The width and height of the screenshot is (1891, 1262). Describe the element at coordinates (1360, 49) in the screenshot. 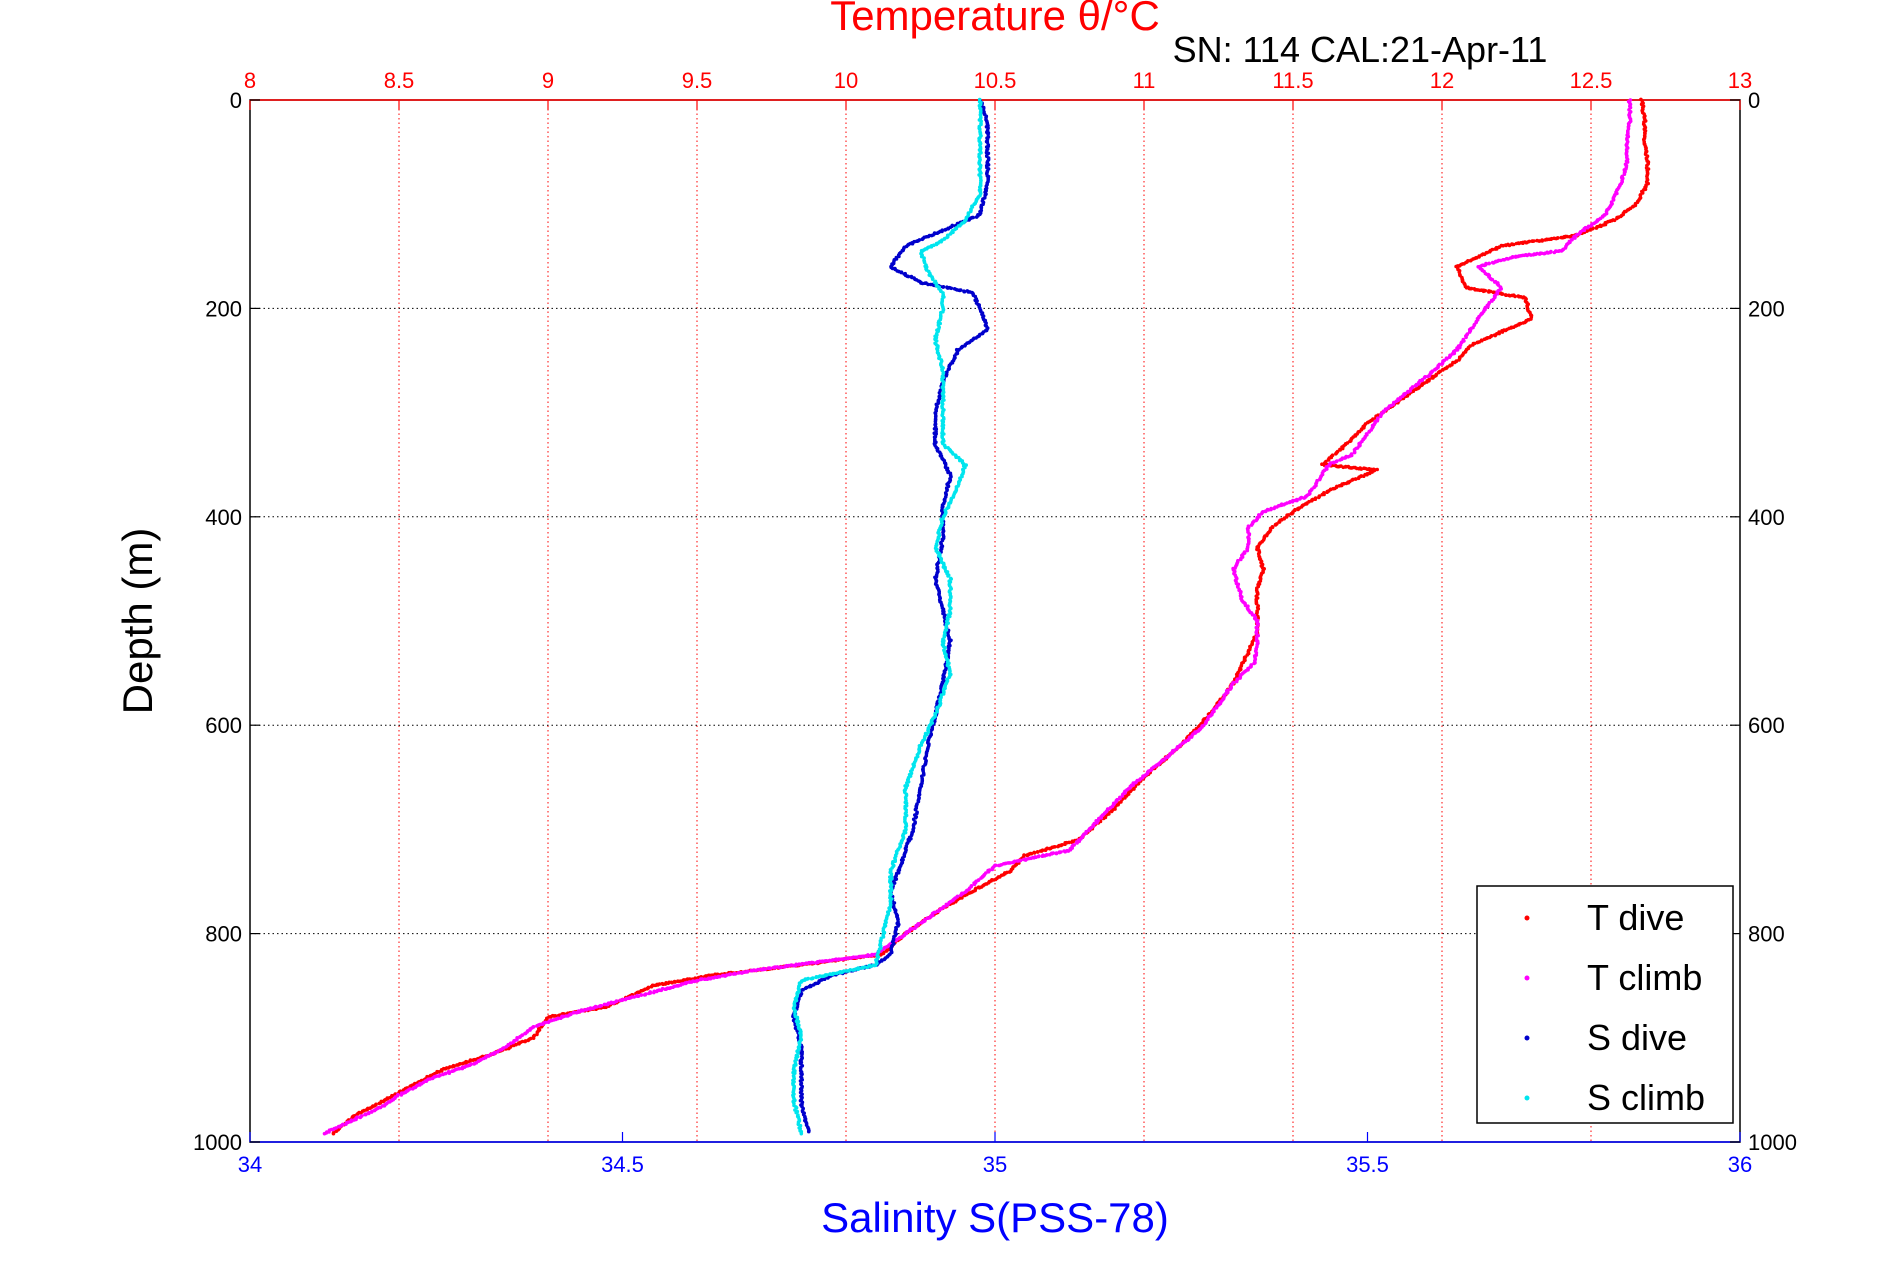

I see `chart-subtitle: SN: 114 CAL:21-Apr-11` at that location.